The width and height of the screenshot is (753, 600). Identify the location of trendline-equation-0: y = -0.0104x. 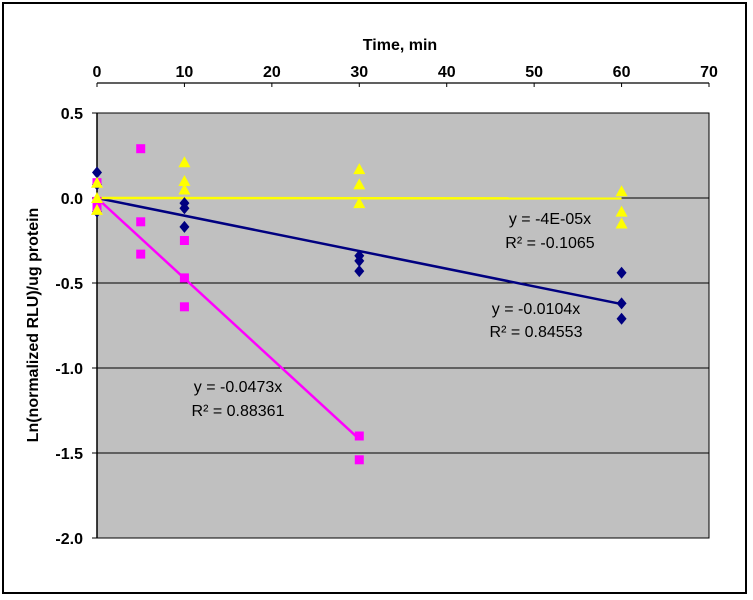
(536, 309).